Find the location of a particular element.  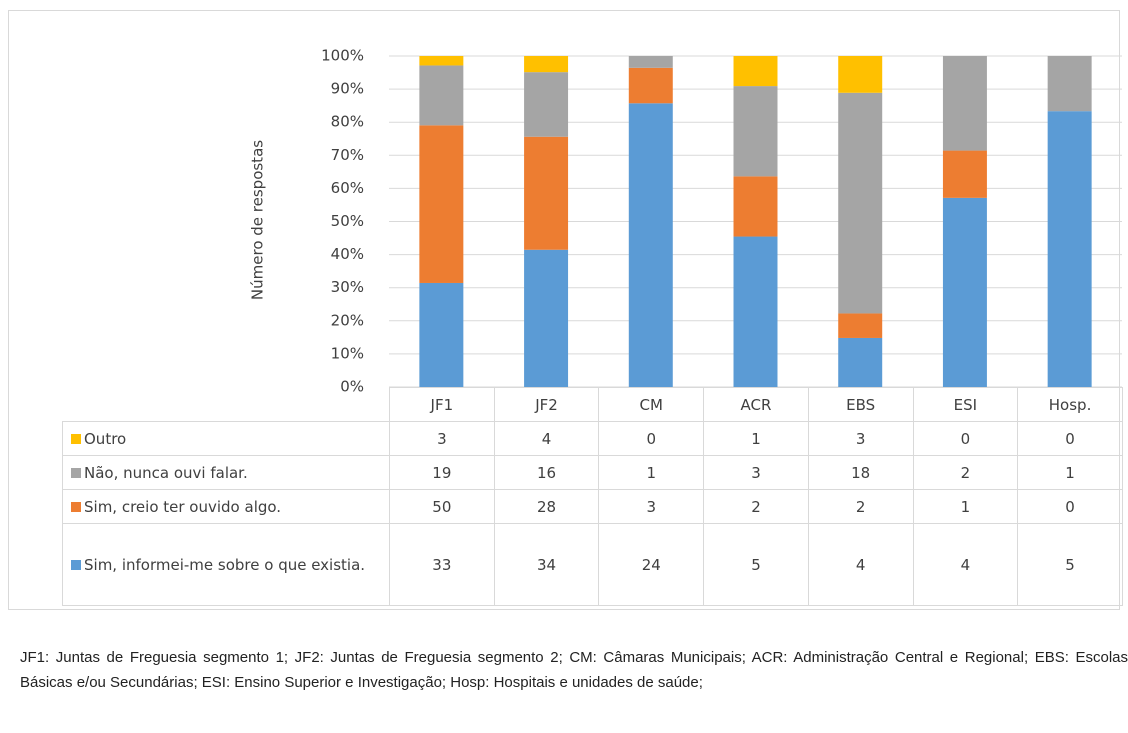

legend-cell: Sim, creio ter ouvido algo. is located at coordinates (226, 506).